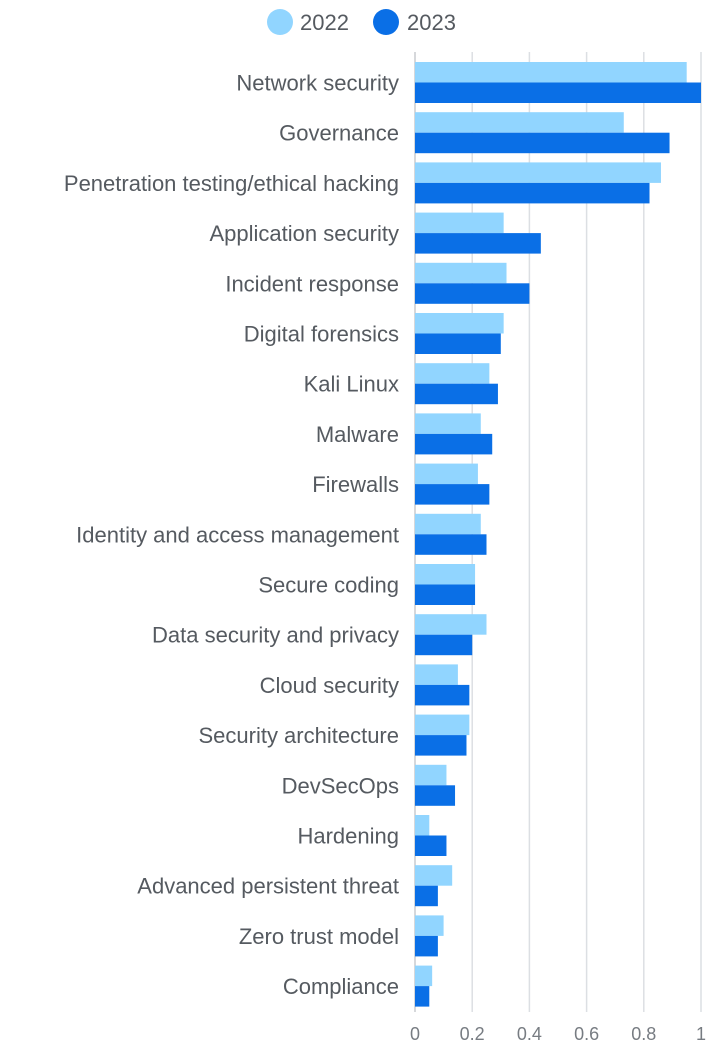 The image size is (710, 1048). I want to click on category-label: Malware, so click(357, 434).